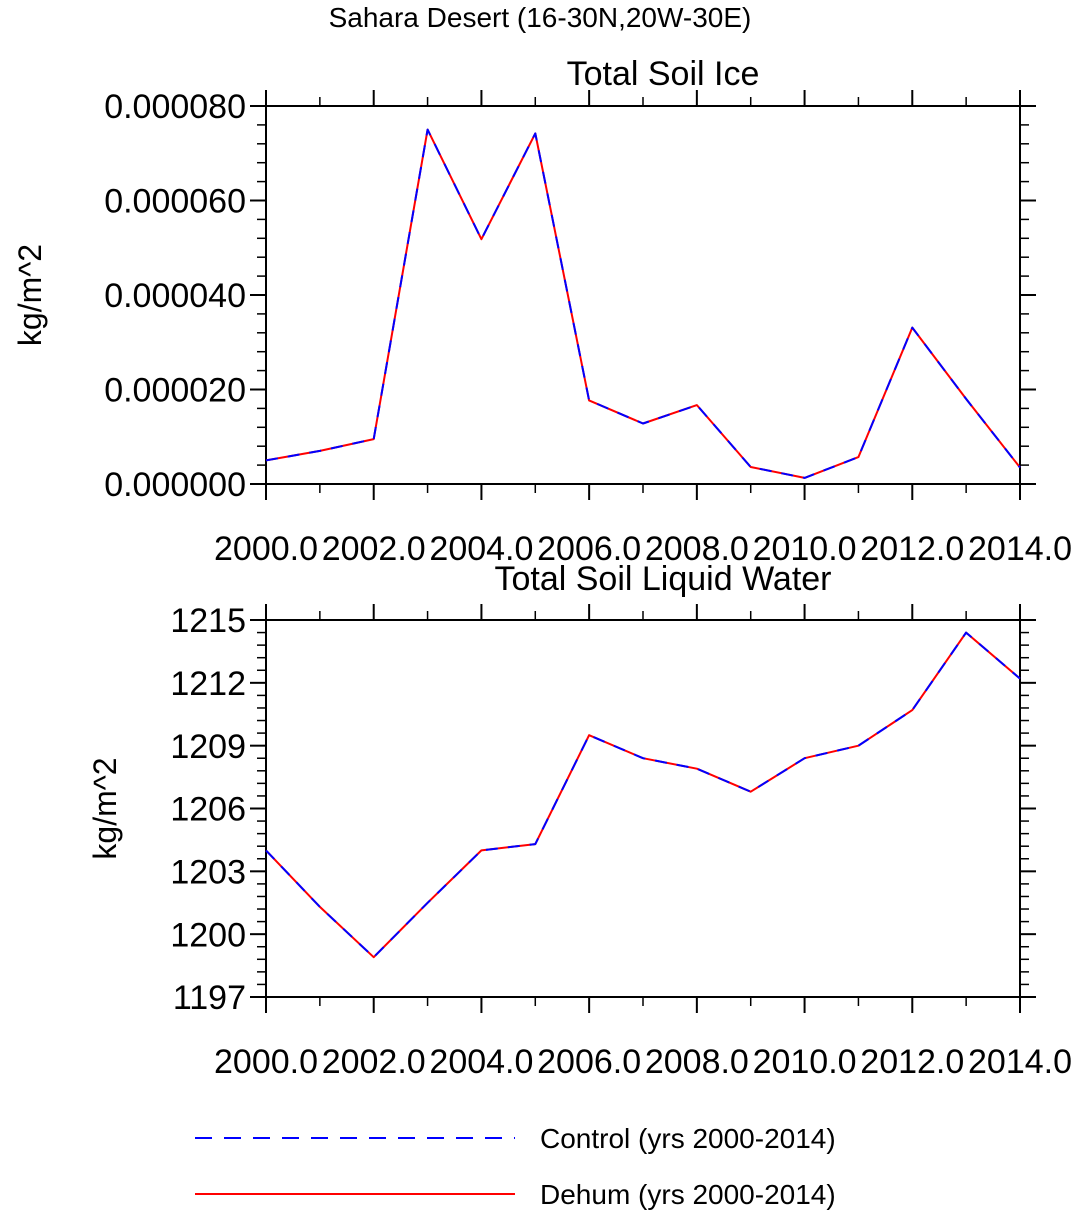 The image size is (1078, 1212). I want to click on y-tick-label: 1200, so click(208, 935).